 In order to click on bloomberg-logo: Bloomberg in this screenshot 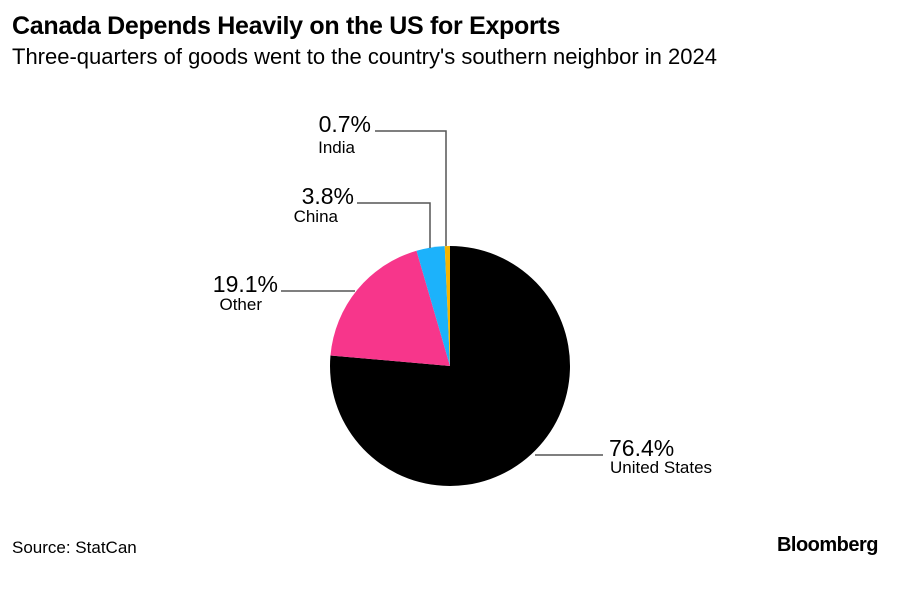, I will do `click(827, 545)`.